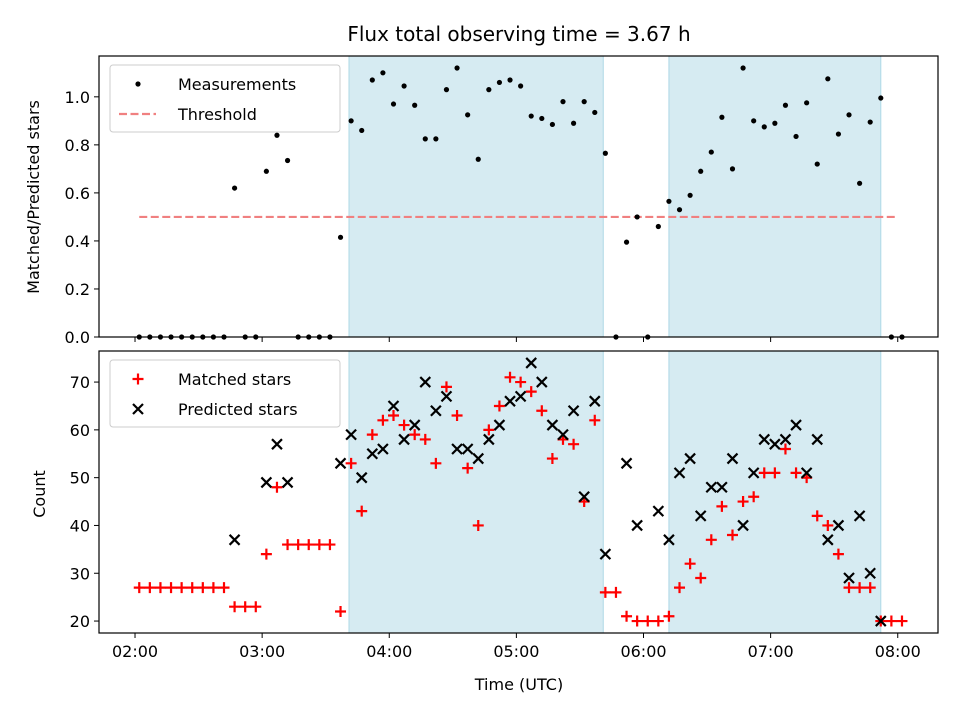  I want to click on legend: Matched stars Predicted stars, so click(225, 393).